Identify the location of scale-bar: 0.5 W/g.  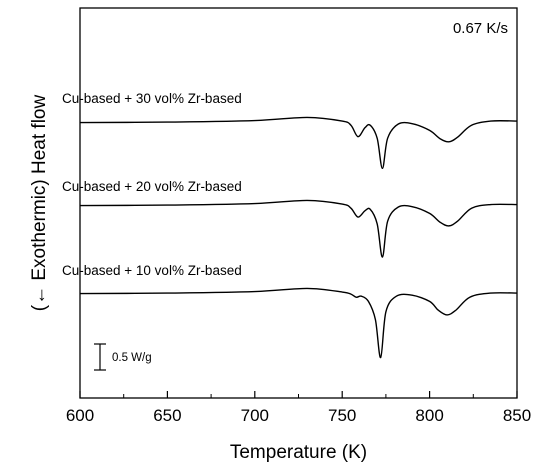
(123, 357).